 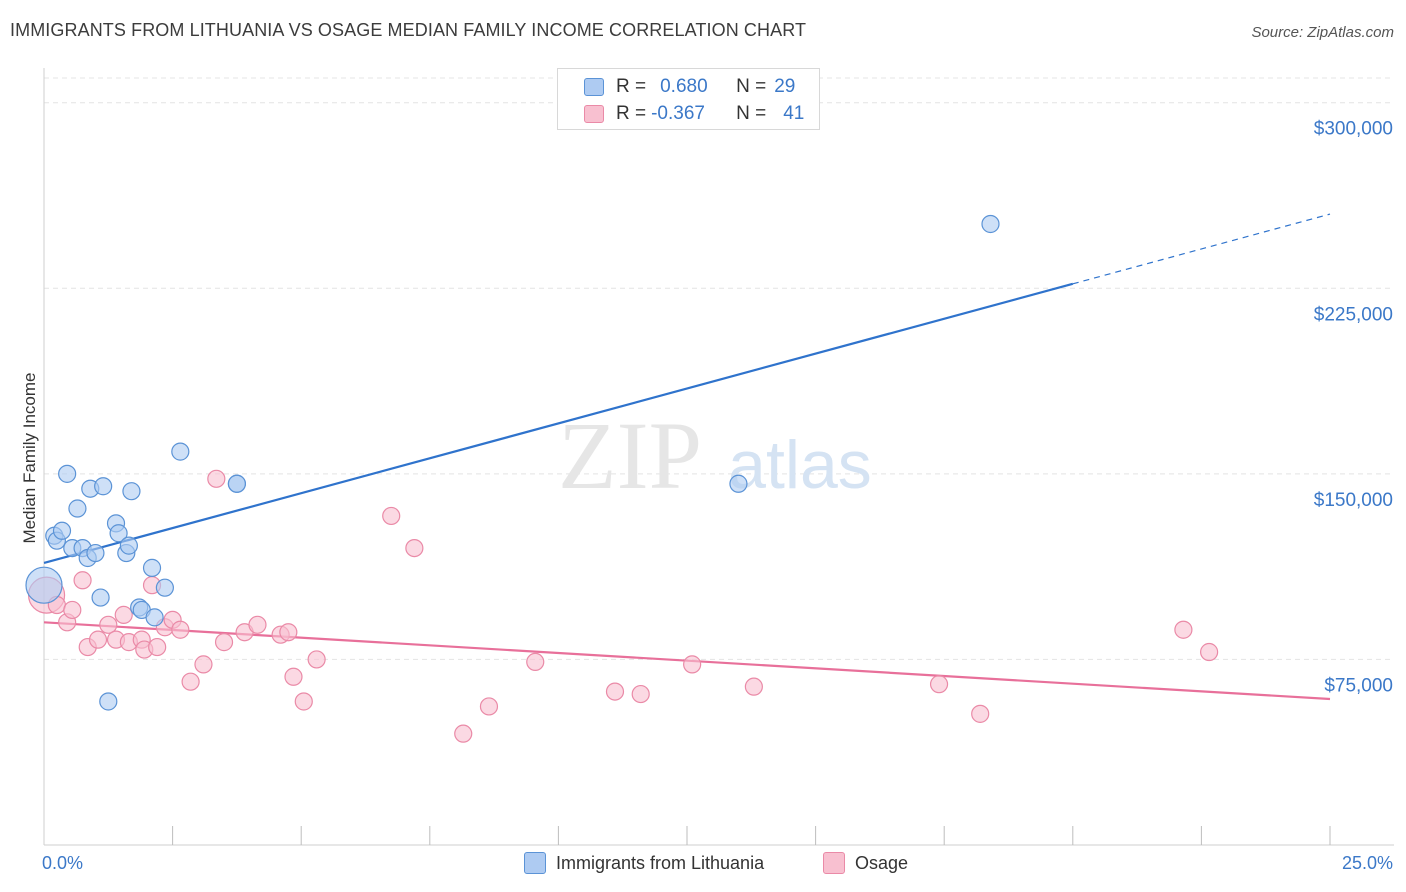 What do you see at coordinates (630, 455) in the screenshot?
I see `watermark-zip: ZIP` at bounding box center [630, 455].